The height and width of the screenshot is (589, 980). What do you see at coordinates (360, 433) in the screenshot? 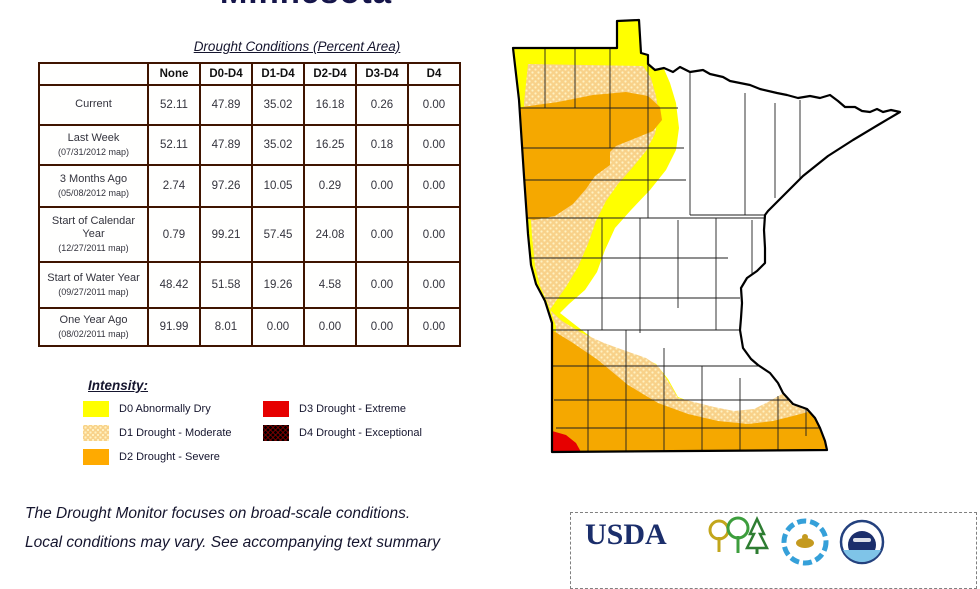
I see `legend-label: D4 Drought - Exceptional` at bounding box center [360, 433].